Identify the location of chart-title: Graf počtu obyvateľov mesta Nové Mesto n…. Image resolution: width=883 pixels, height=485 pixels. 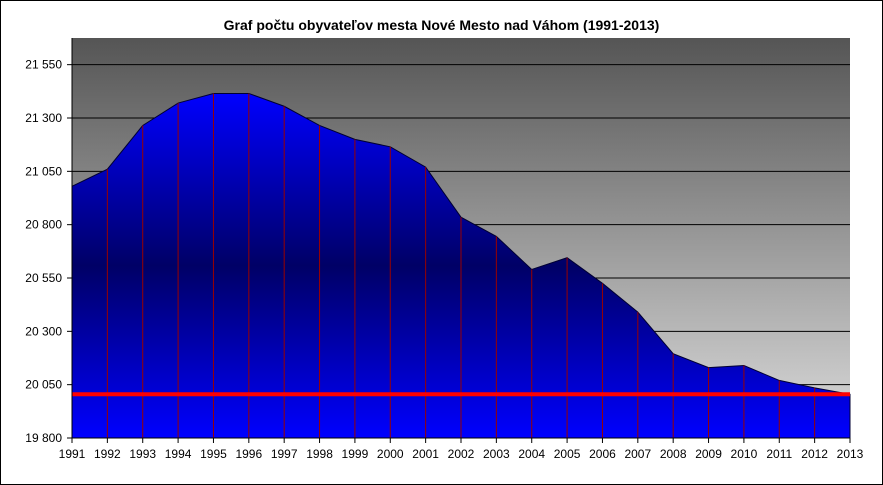
(441, 25).